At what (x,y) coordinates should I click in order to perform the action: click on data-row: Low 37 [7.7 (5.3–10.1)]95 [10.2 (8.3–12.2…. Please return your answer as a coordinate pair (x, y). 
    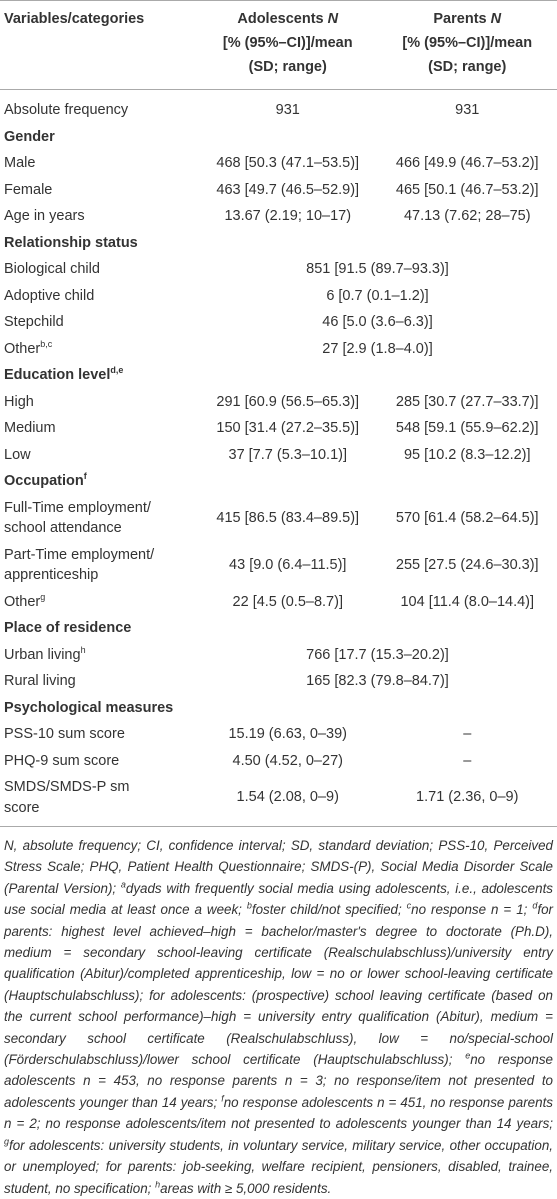
    Looking at the image, I should click on (278, 455).